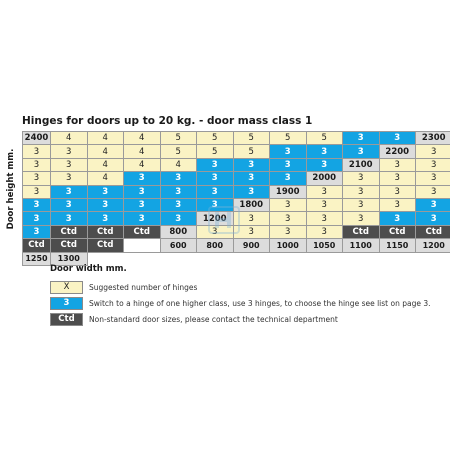 Image resolution: width=450 pixels, height=450 pixels. I want to click on row-header-height: 2200, so click(397, 152).